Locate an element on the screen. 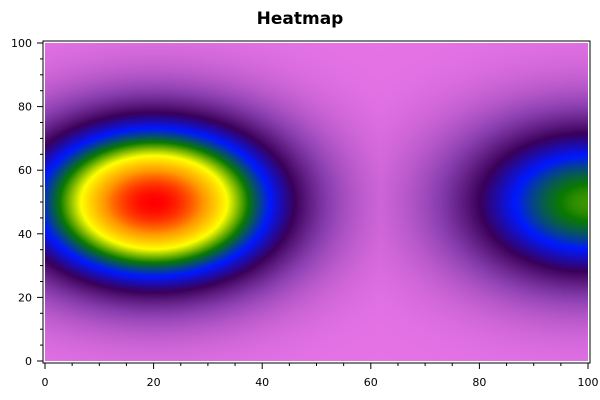  x-tick-label: 80 is located at coordinates (479, 382).